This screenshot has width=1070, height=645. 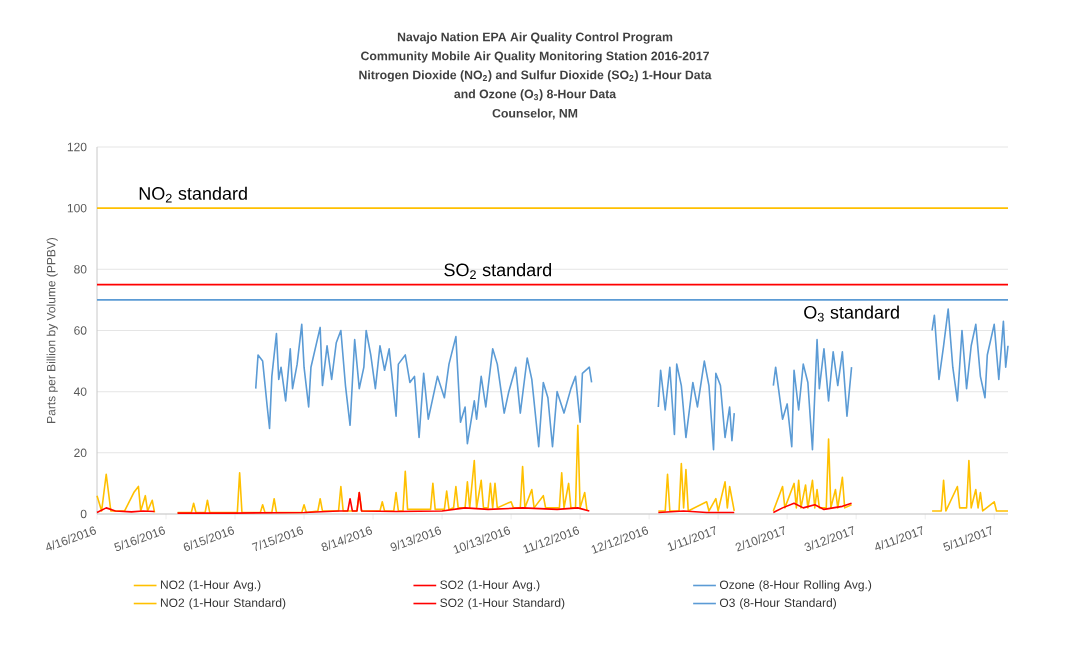 I want to click on text: Counselor, NM, so click(x=535, y=114).